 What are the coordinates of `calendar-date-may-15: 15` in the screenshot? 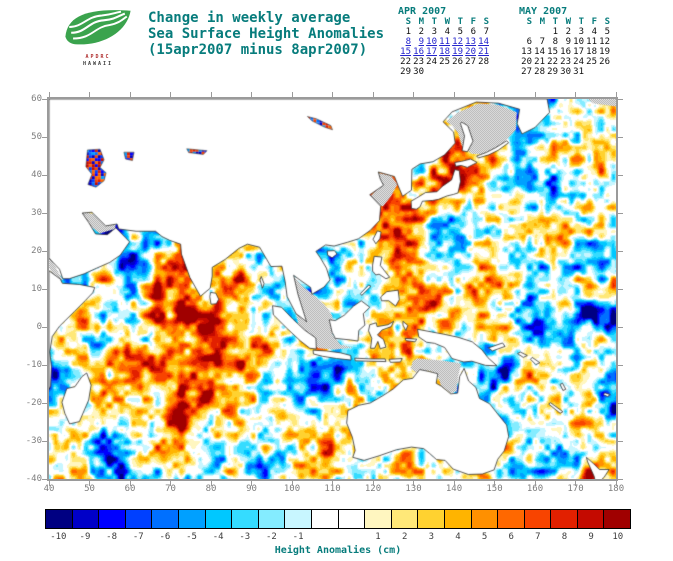 It's located at (552, 52).